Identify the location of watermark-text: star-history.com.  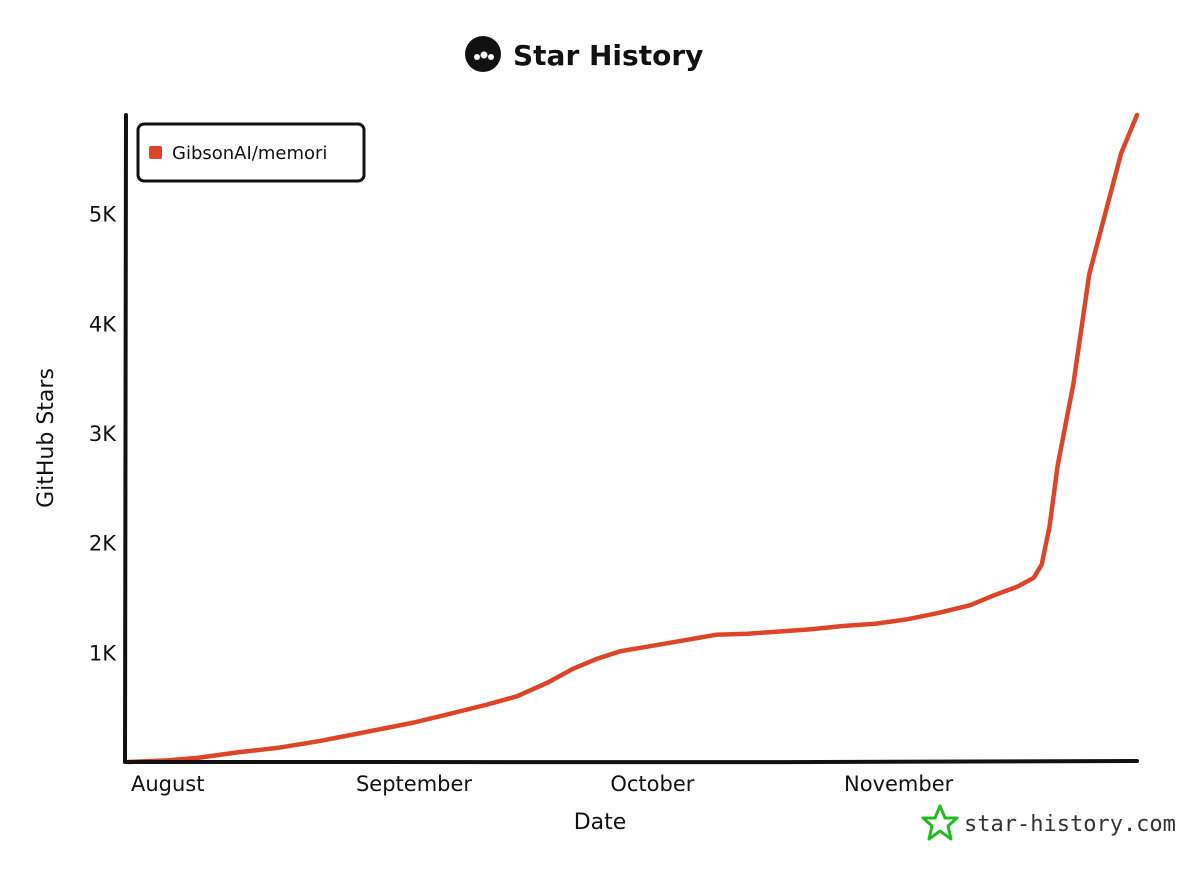
(1070, 824).